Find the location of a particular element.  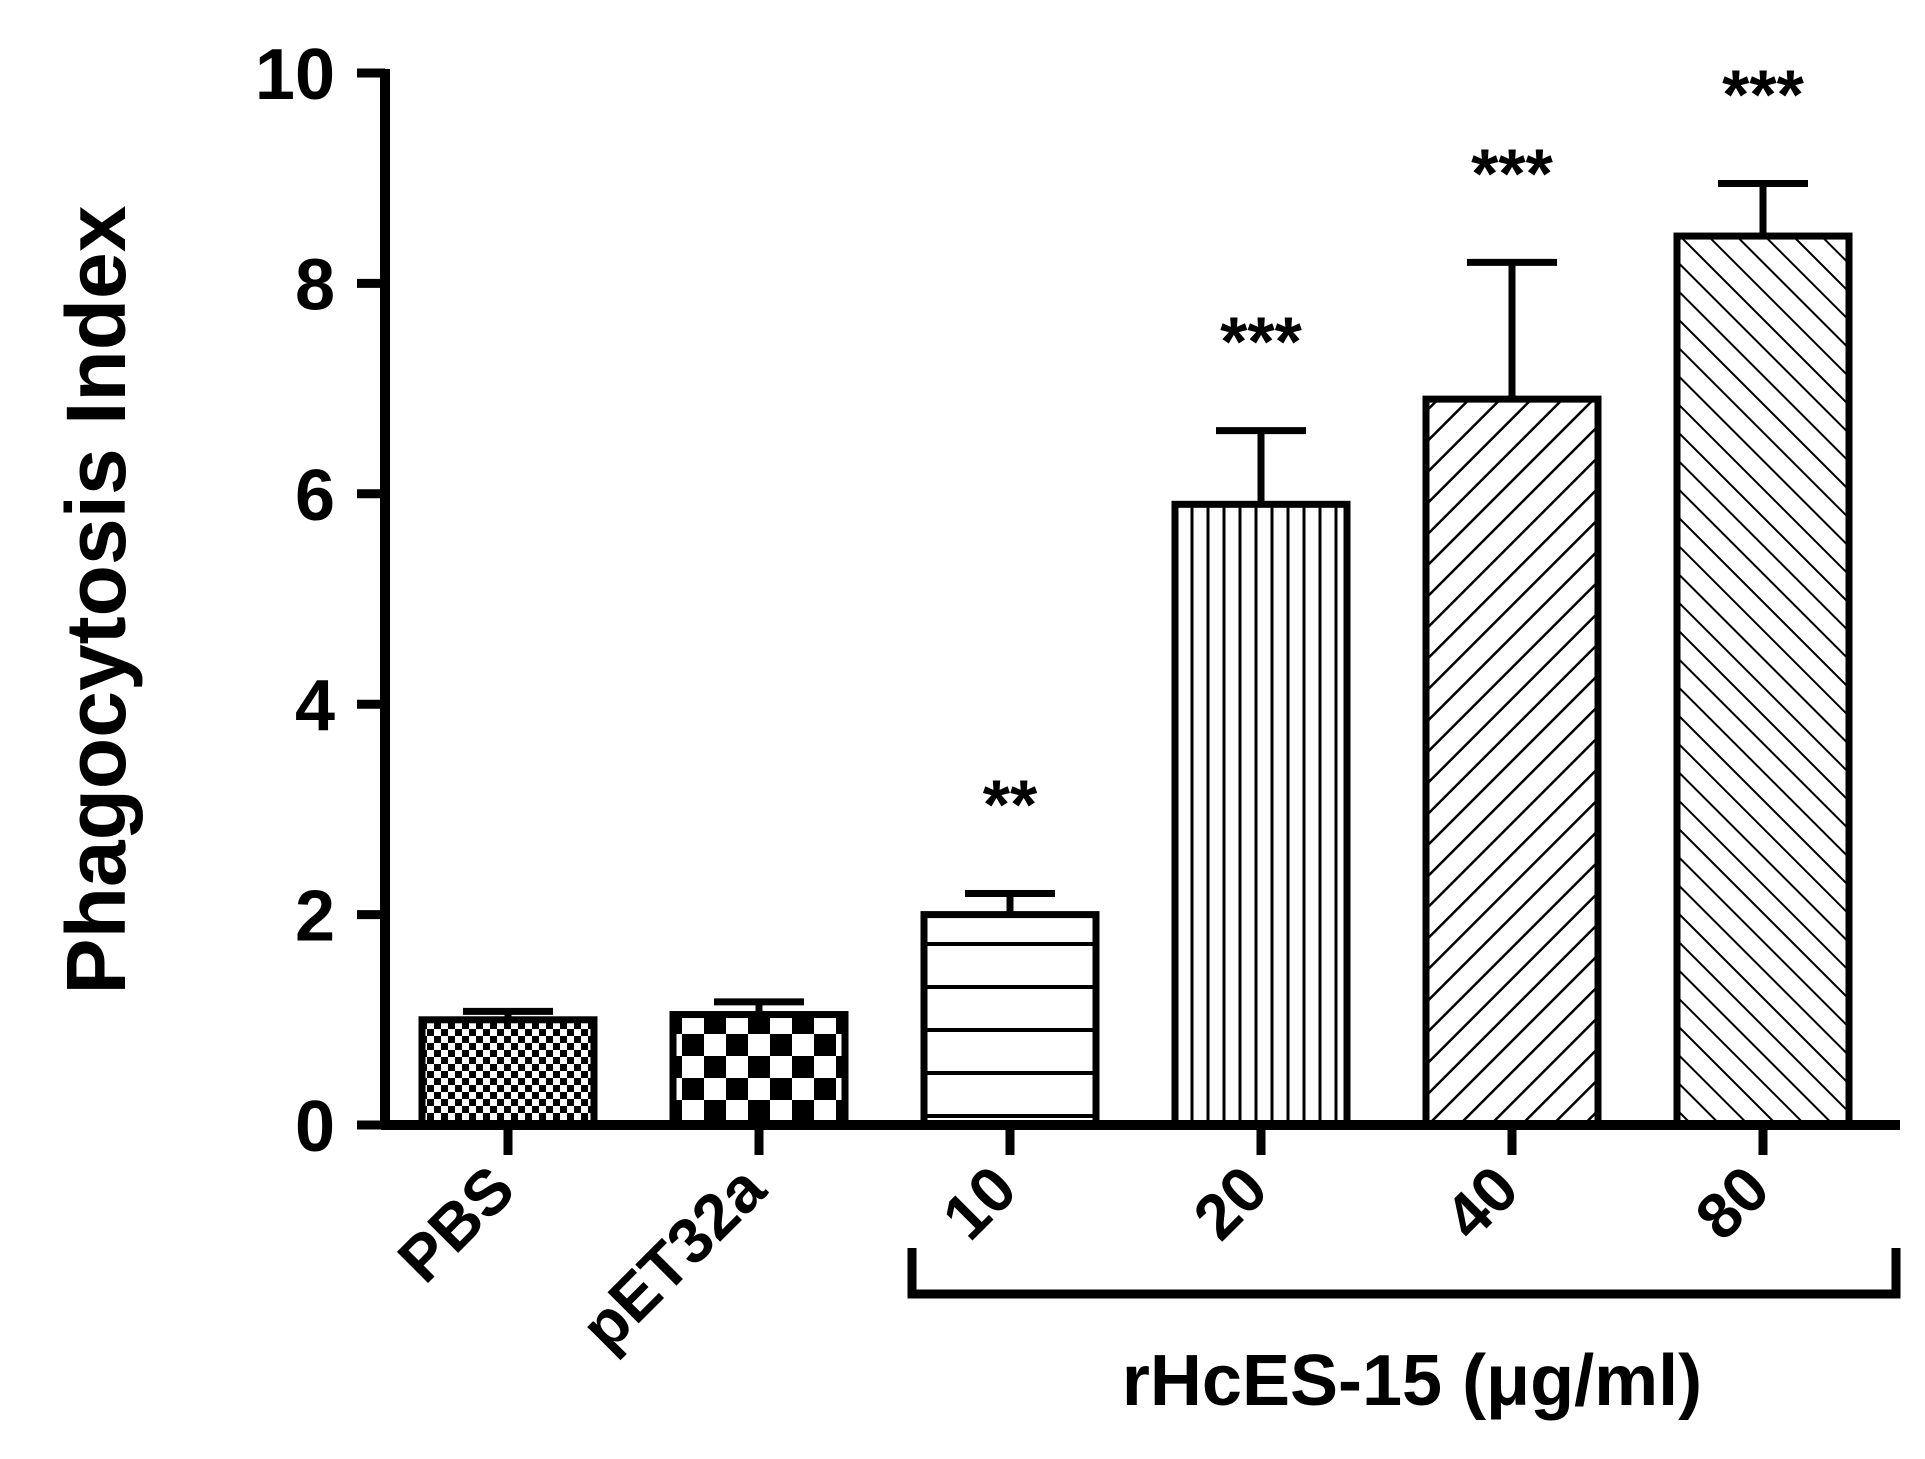

y-tick-label: 4 is located at coordinates (315, 706).